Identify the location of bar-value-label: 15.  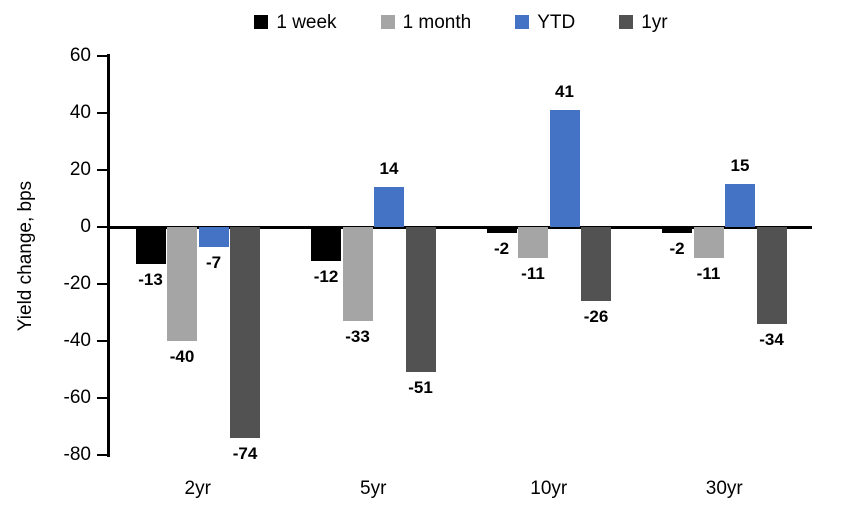
(740, 166).